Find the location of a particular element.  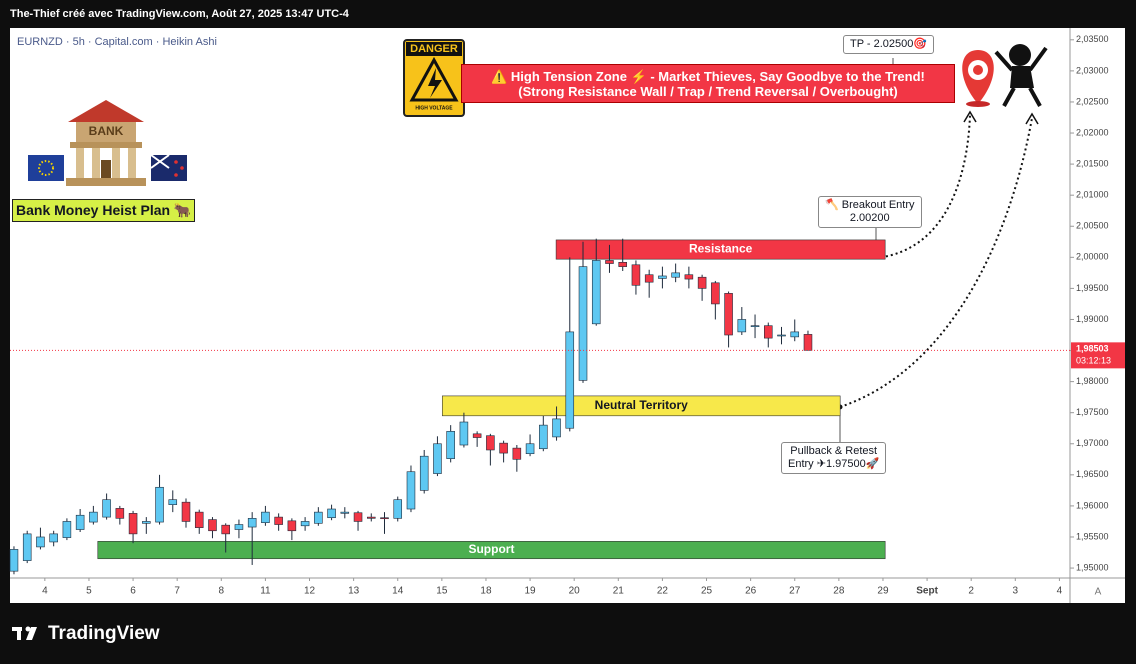

arrows is located at coordinates (936, 261).